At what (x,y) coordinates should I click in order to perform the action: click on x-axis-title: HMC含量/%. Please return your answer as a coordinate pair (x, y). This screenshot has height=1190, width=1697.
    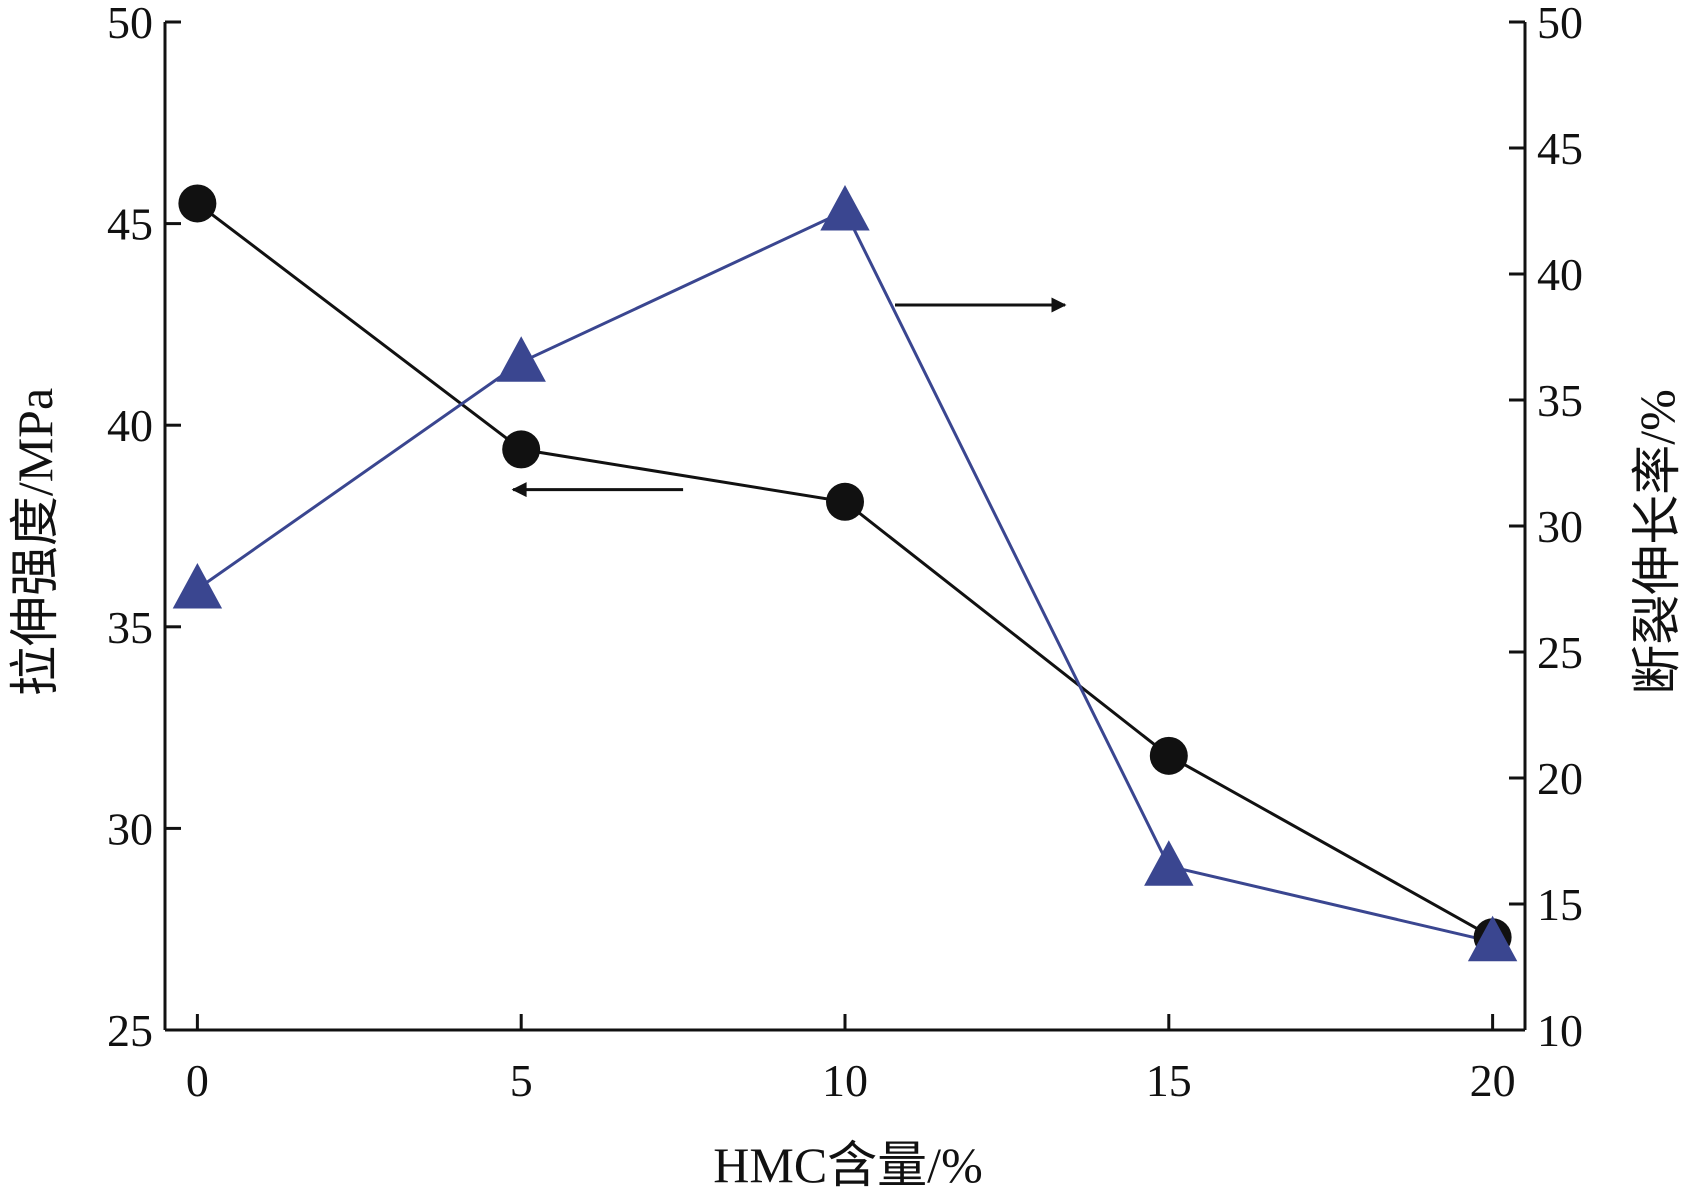
    Looking at the image, I should click on (847, 1163).